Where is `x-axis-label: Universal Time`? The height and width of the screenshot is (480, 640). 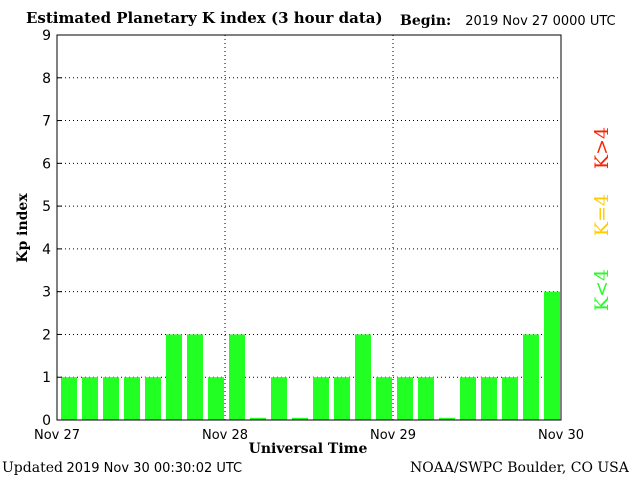 x-axis-label: Universal Time is located at coordinates (308, 449).